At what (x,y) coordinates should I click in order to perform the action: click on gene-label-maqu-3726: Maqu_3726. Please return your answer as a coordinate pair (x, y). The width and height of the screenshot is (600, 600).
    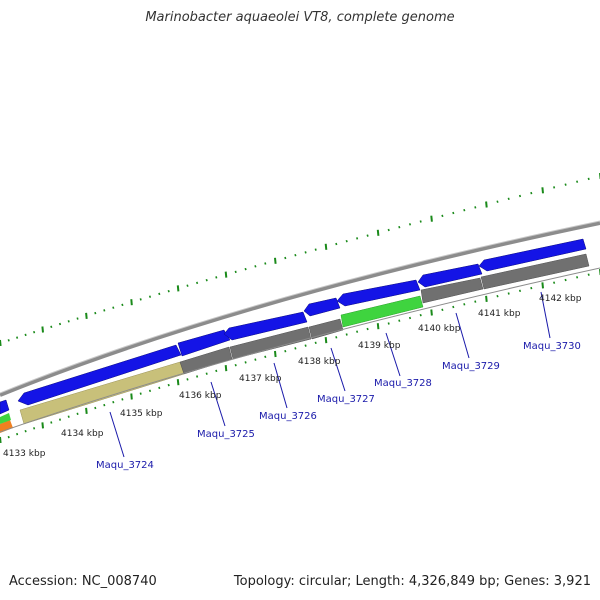
    Looking at the image, I should click on (288, 416).